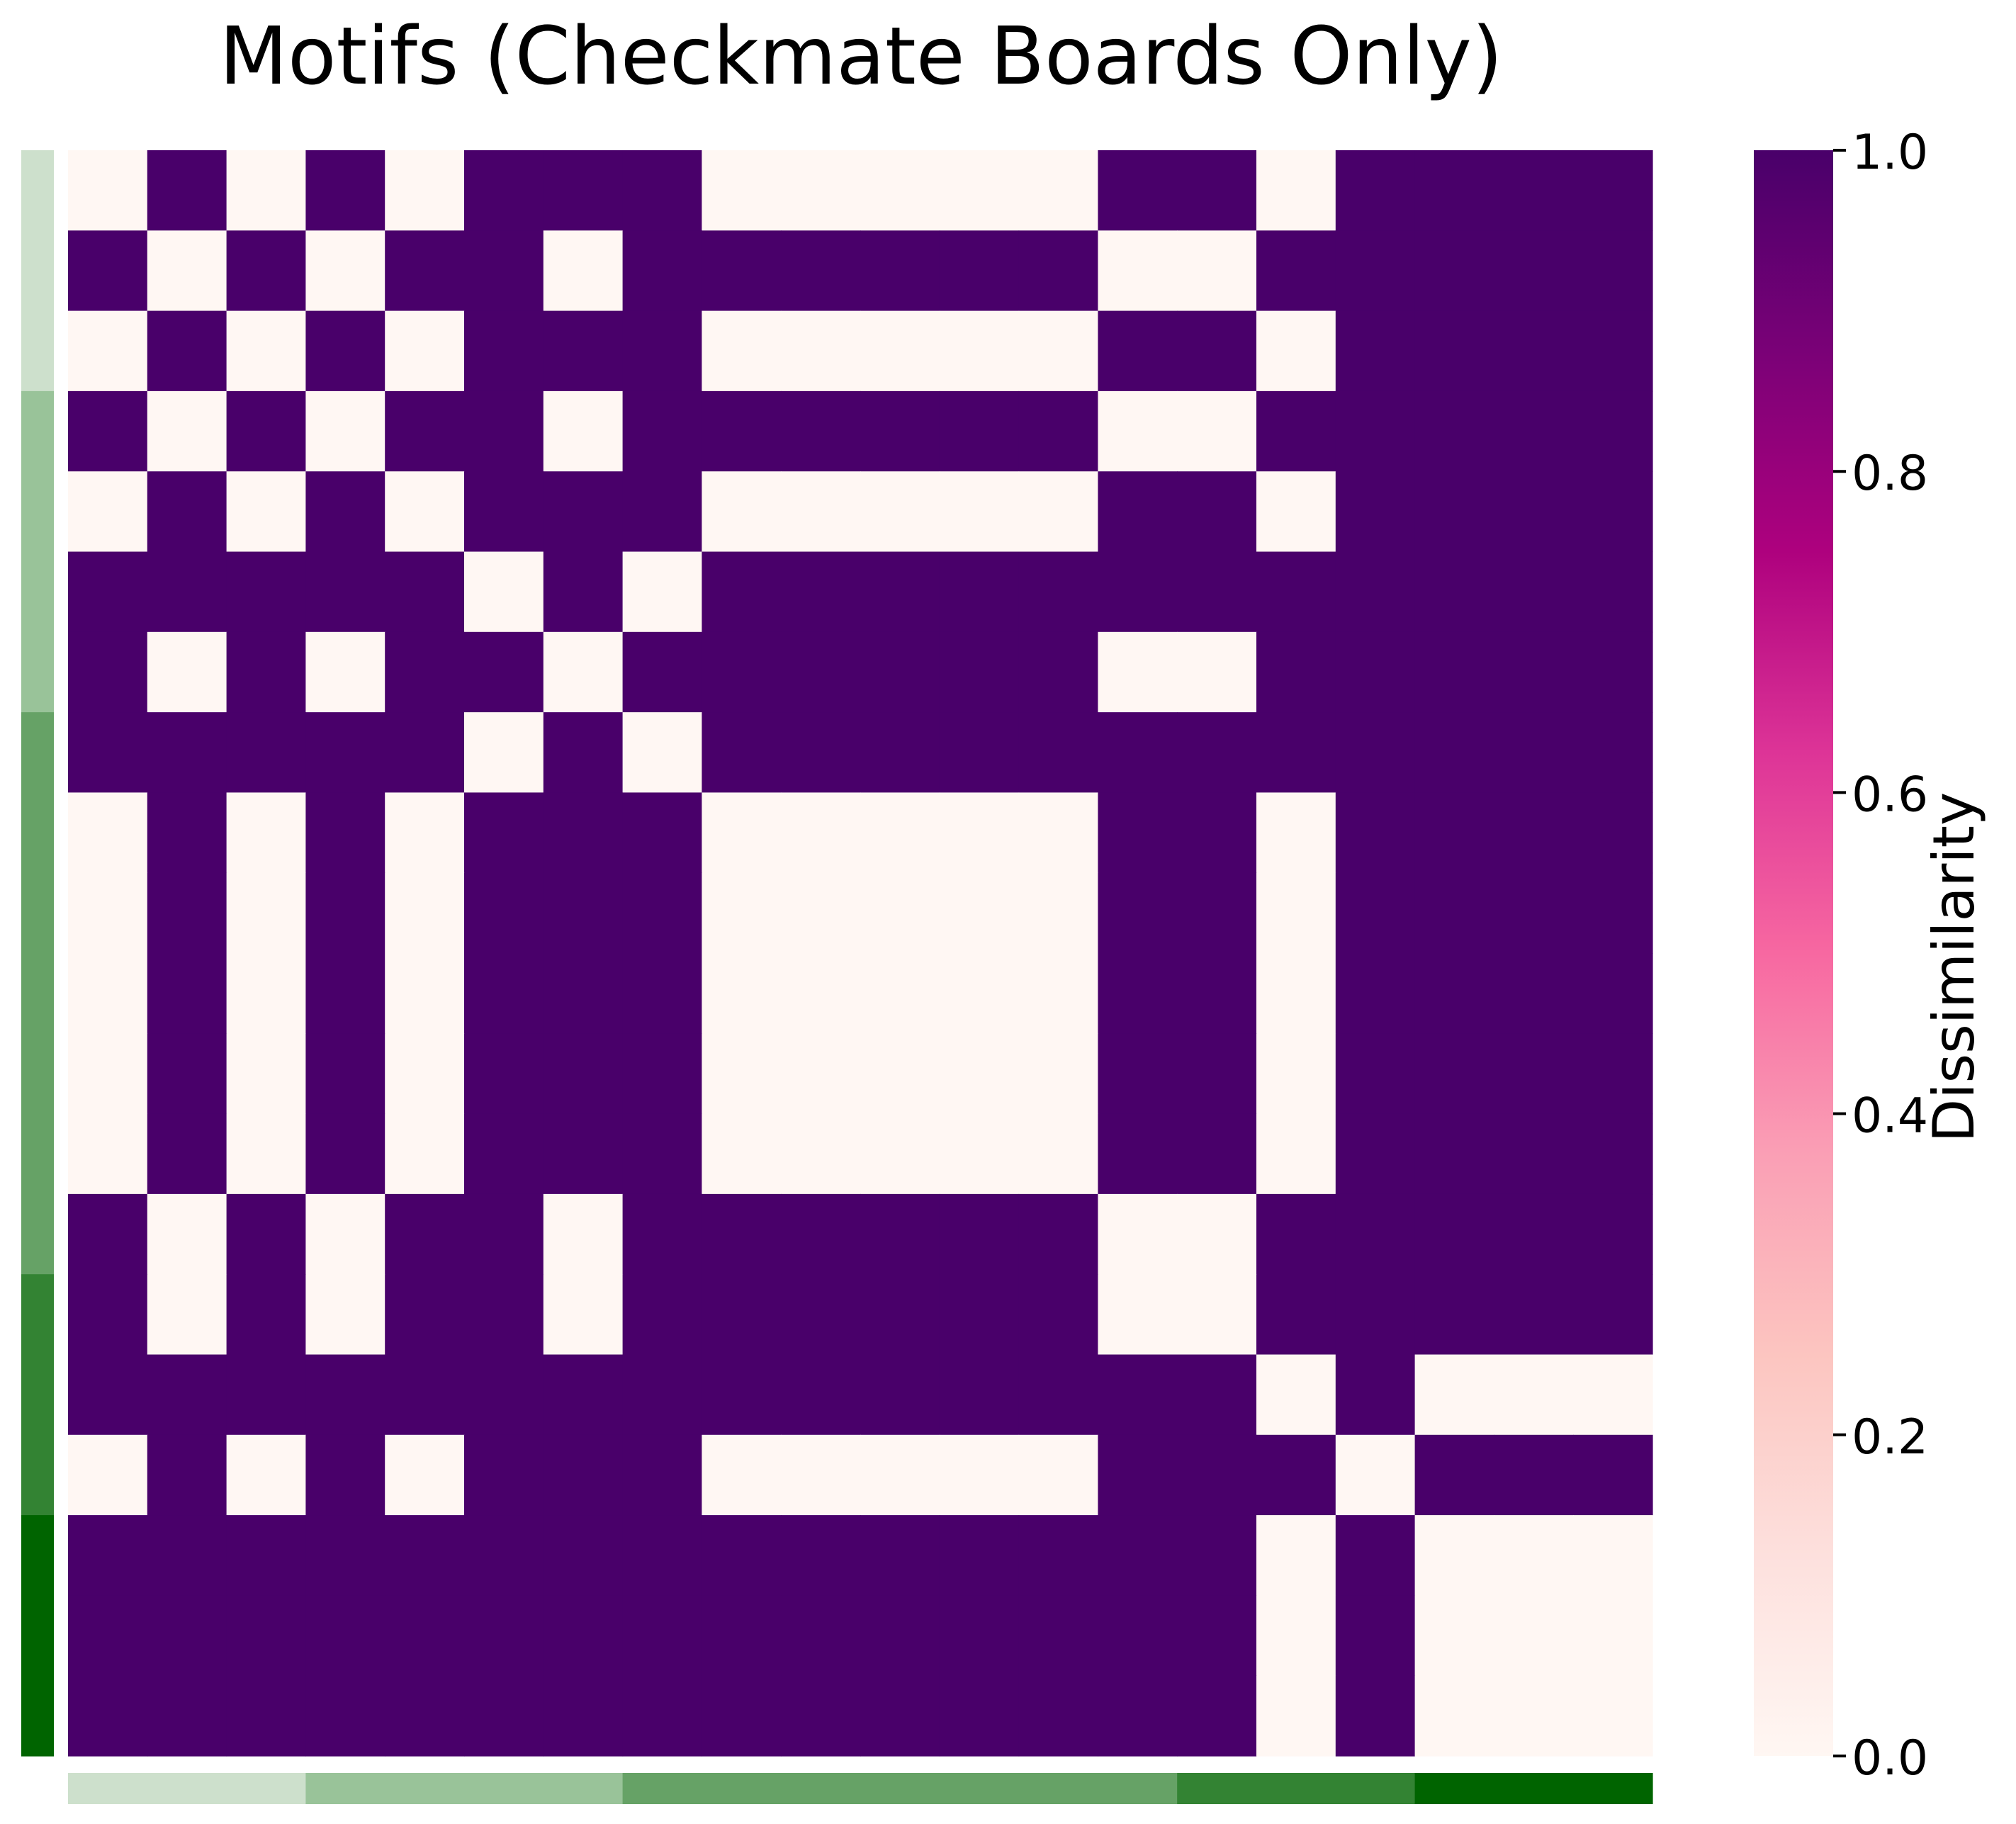 The width and height of the screenshot is (2016, 1824). Describe the element at coordinates (860, 1788) in the screenshot. I see `column-color-bar` at that location.